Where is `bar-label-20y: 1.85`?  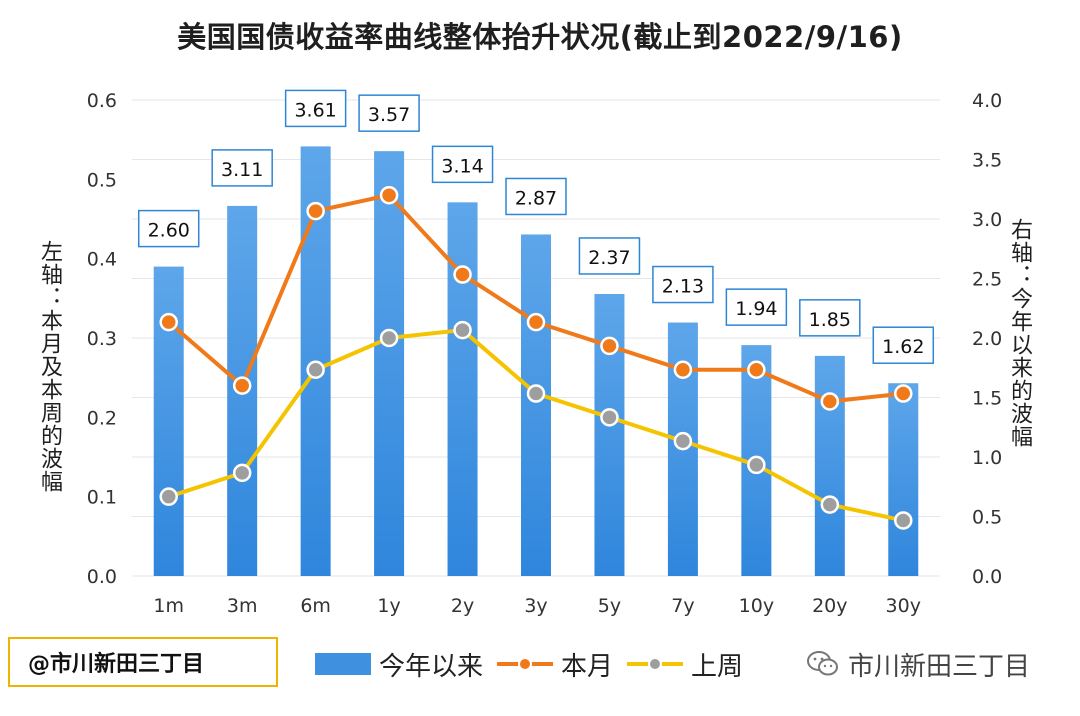
bar-label-20y: 1.85 is located at coordinates (830, 318).